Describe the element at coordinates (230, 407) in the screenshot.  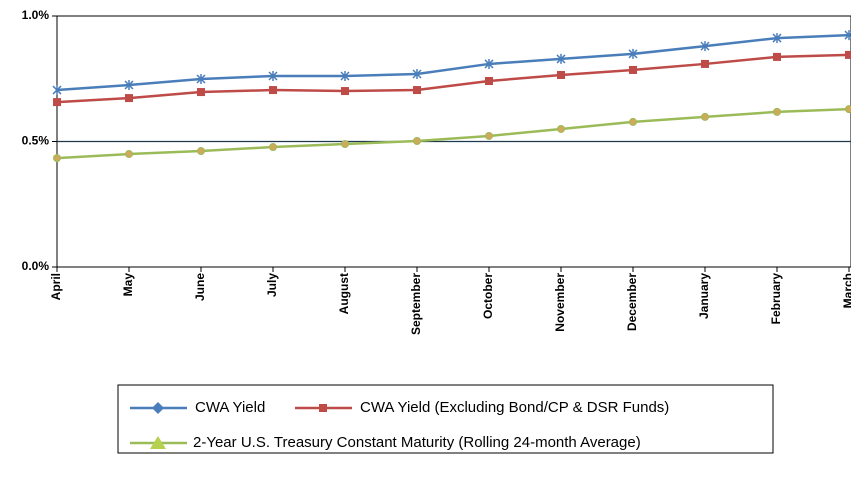
I see `legend-label: CWA Yield` at that location.